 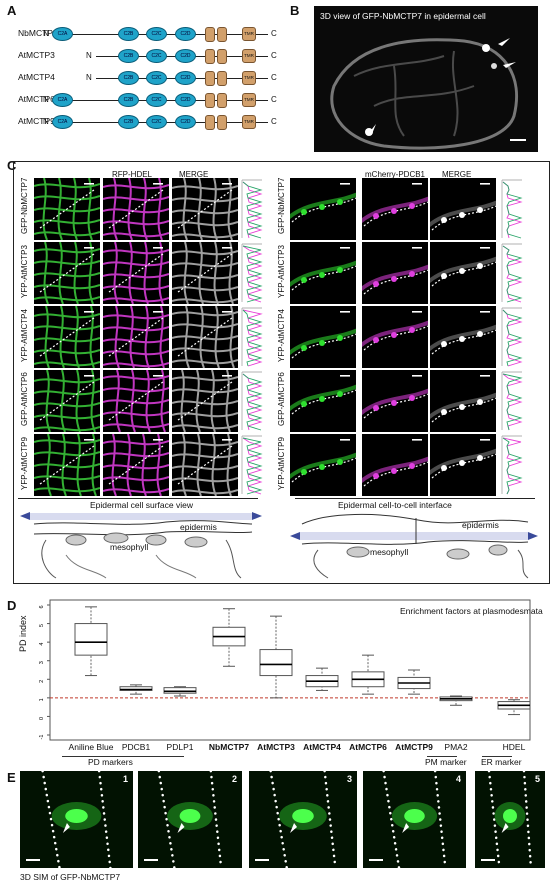 I want to click on sim-image-number: 4, so click(x=458, y=779).